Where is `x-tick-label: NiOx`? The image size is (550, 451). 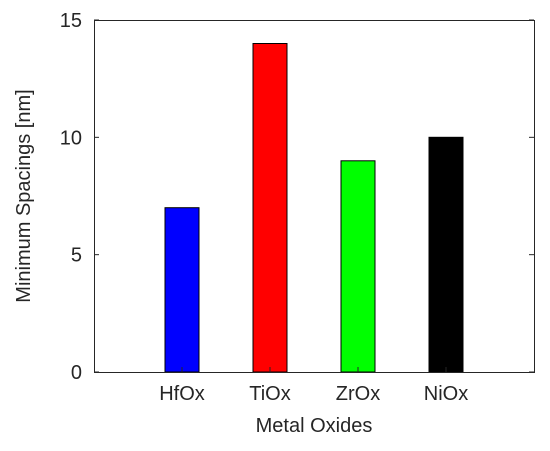 x-tick-label: NiOx is located at coordinates (446, 394).